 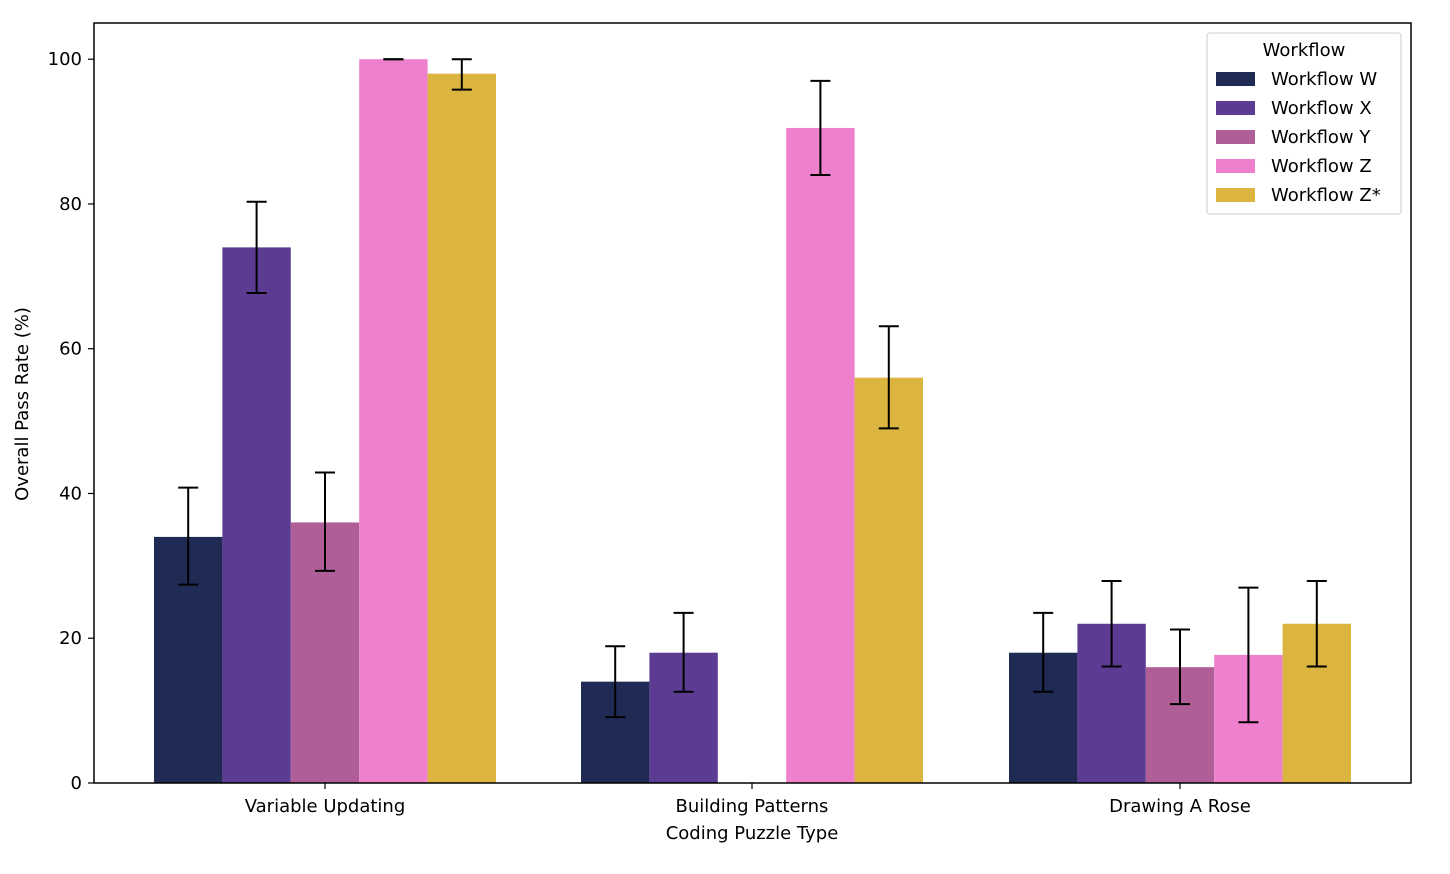 What do you see at coordinates (70, 349) in the screenshot?
I see `y-tick-label-60: 60` at bounding box center [70, 349].